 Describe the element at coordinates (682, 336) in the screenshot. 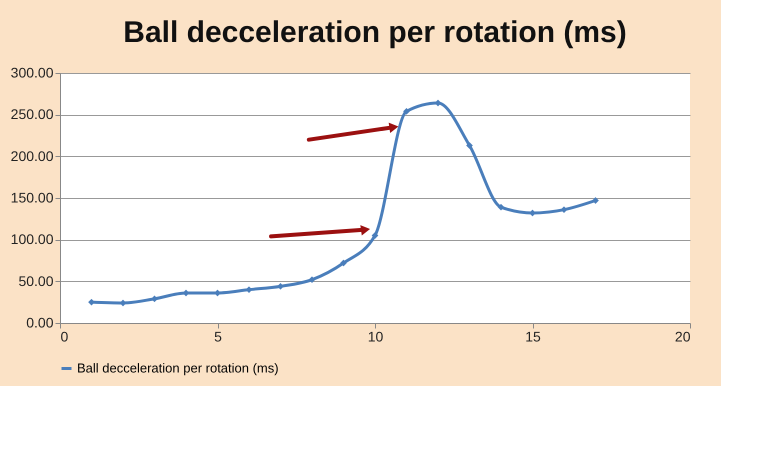

I see `x-tick-label: 20` at that location.